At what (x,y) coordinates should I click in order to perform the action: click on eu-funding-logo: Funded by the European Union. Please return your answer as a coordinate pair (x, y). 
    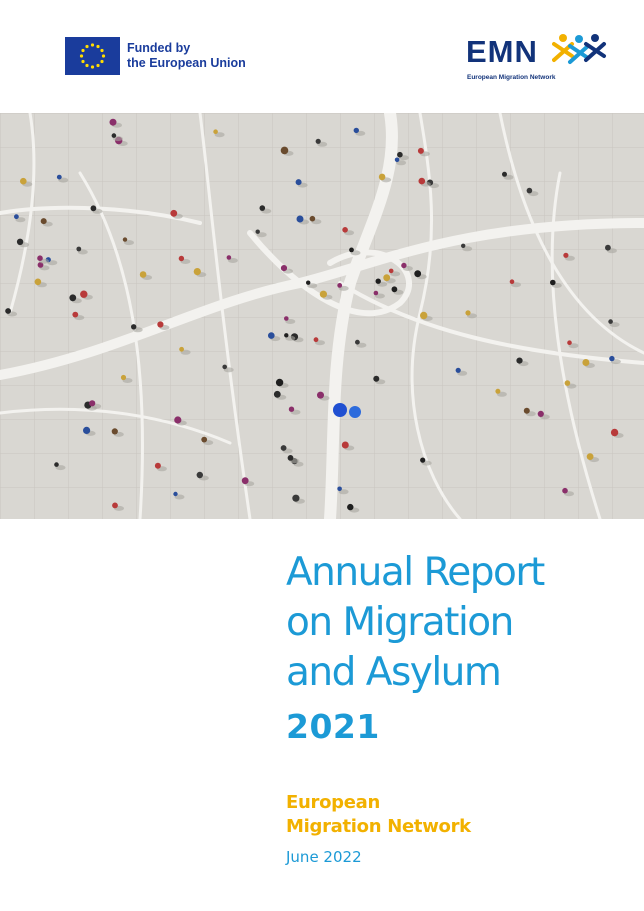
    Looking at the image, I should click on (155, 56).